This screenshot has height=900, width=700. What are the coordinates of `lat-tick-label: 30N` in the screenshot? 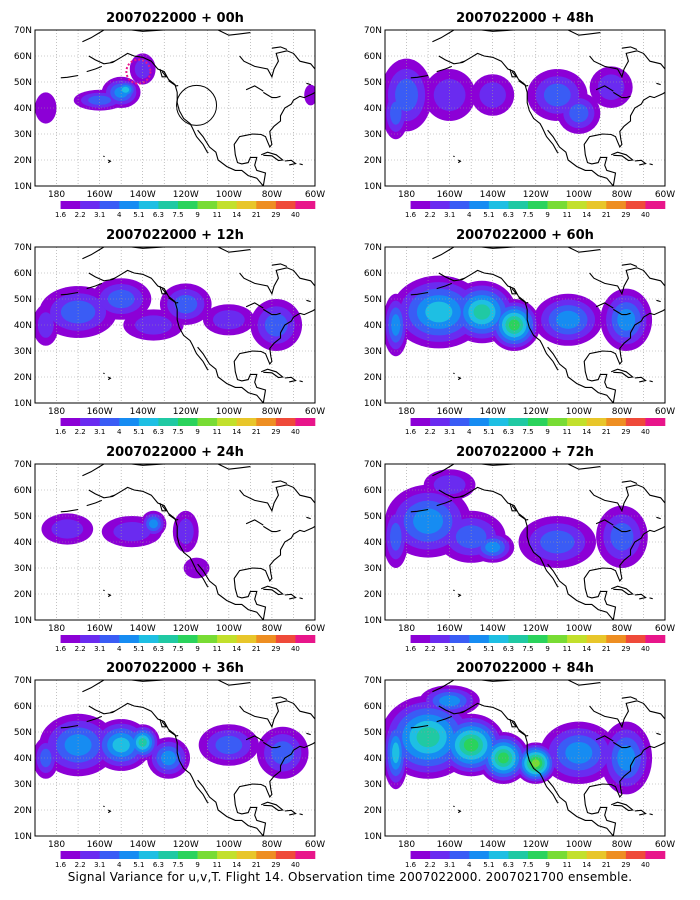 It's located at (373, 785).